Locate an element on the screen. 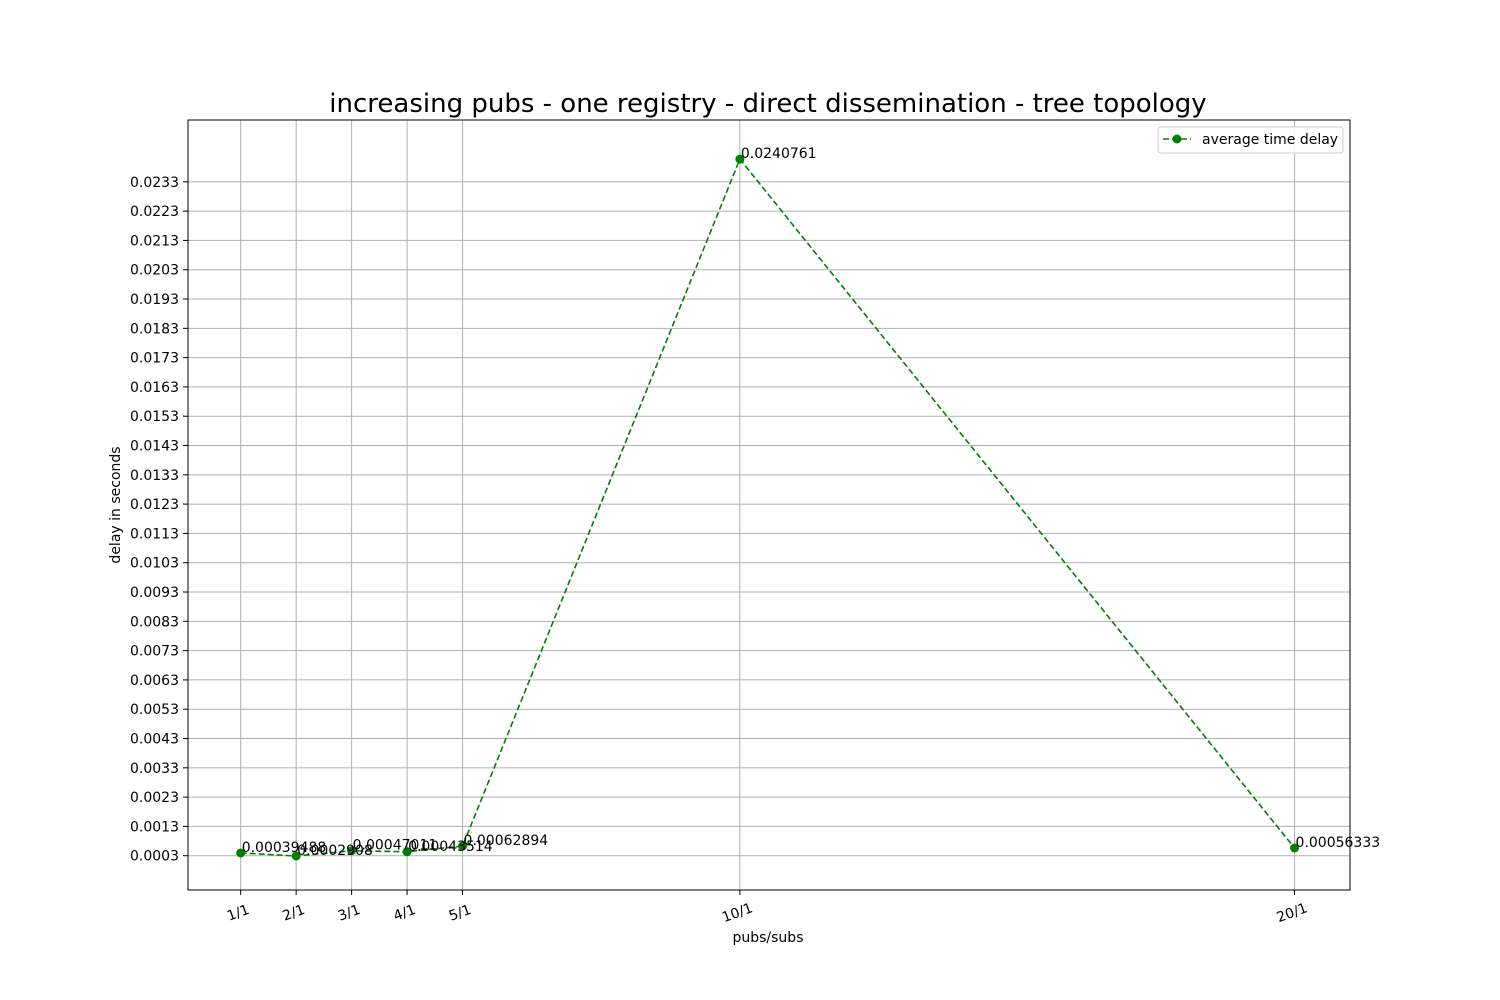 This screenshot has width=1500, height=1000. x-tick-label: 4/1 is located at coordinates (404, 913).